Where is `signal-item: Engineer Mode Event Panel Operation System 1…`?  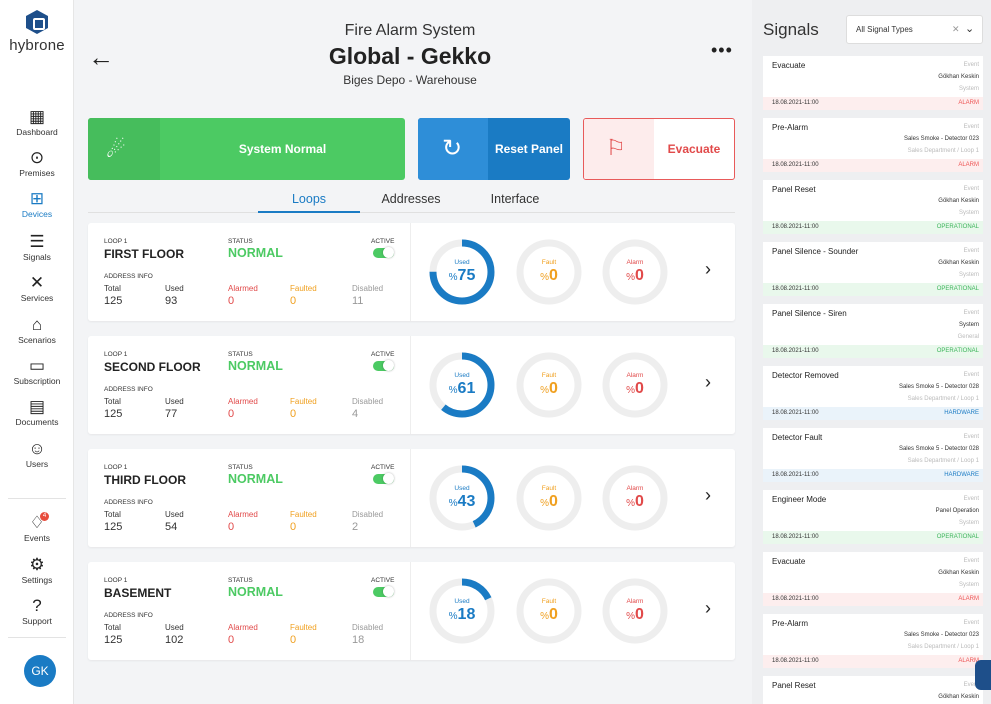 signal-item: Engineer Mode Event Panel Operation System 1… is located at coordinates (873, 517).